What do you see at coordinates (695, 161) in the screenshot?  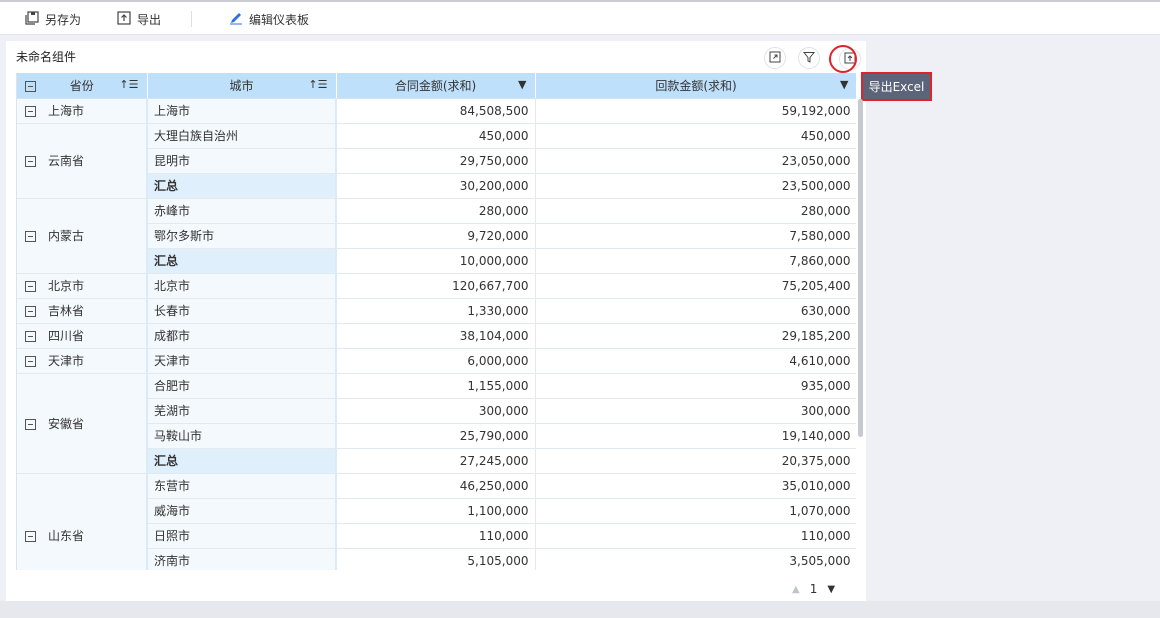 I see `payment-cell: 23,050,000` at bounding box center [695, 161].